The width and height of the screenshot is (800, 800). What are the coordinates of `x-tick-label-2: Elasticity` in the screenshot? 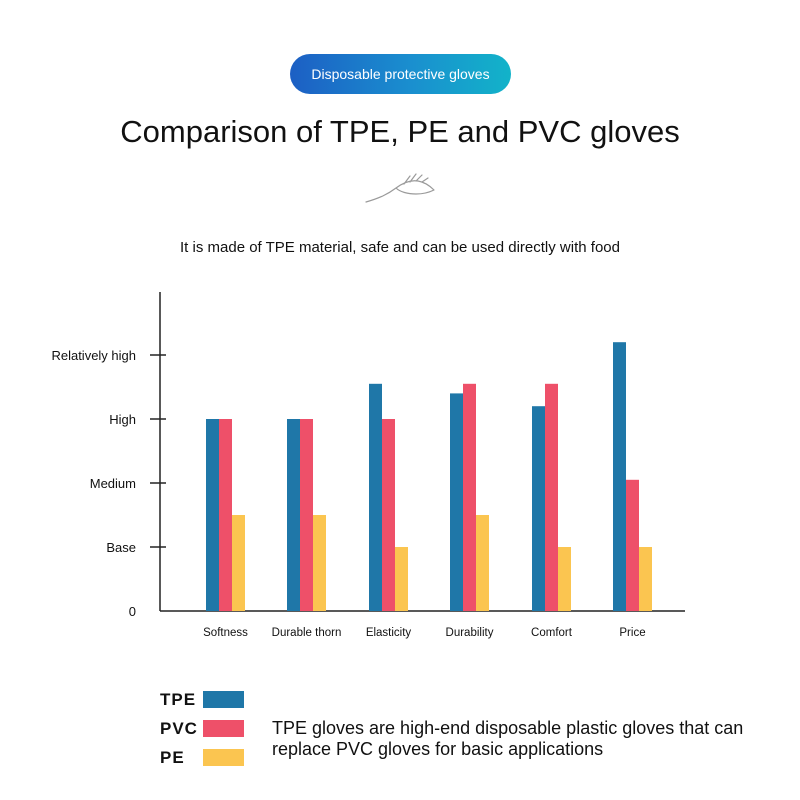 It's located at (389, 633).